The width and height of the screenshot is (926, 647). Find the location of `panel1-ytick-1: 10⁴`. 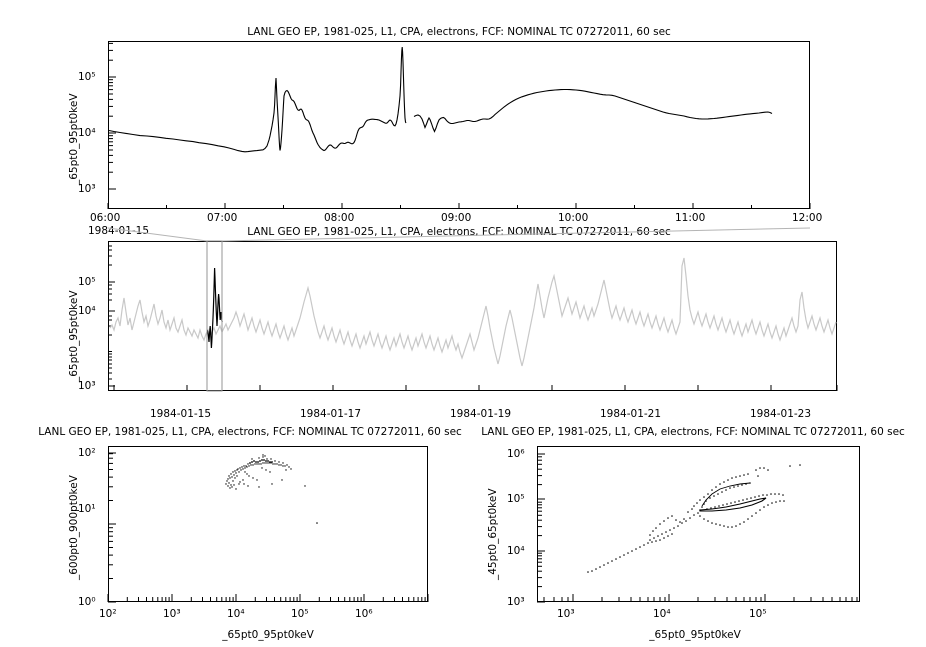

panel1-ytick-1: 10⁴ is located at coordinates (87, 133).